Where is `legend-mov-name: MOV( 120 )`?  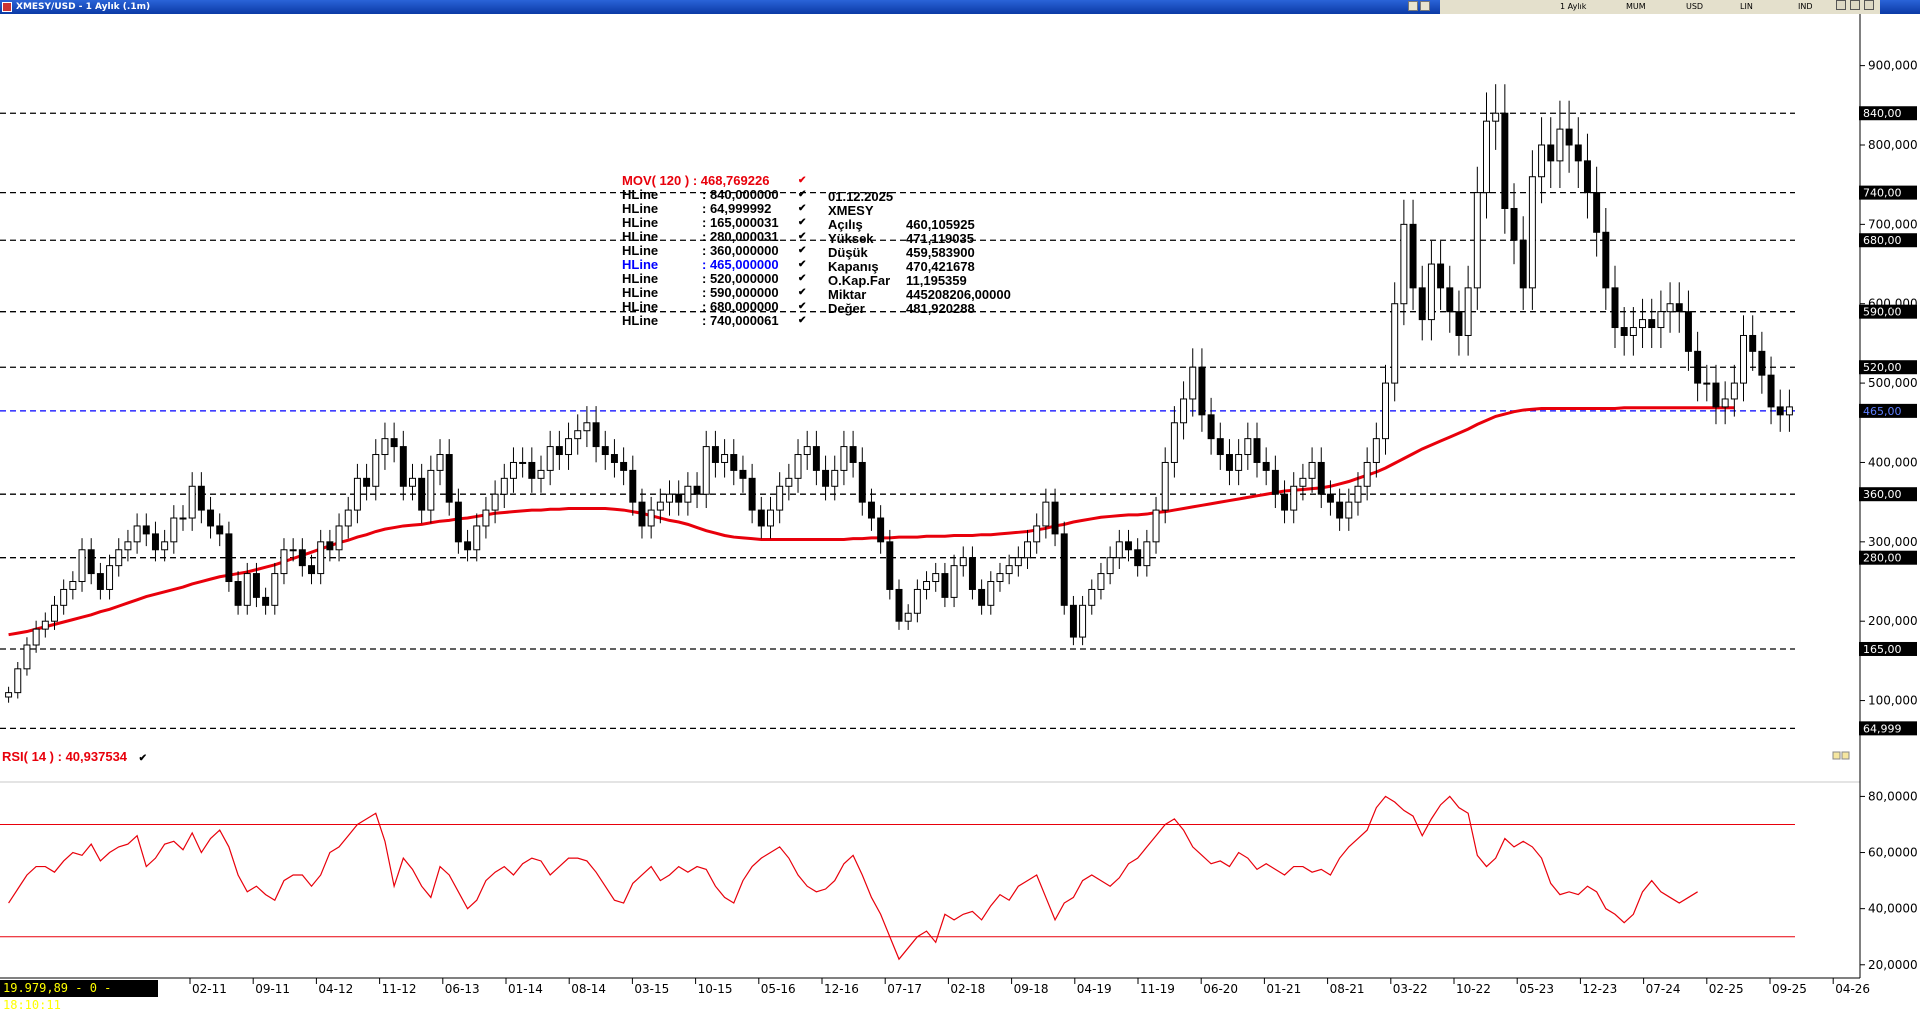 legend-mov-name: MOV( 120 ) is located at coordinates (656, 180).